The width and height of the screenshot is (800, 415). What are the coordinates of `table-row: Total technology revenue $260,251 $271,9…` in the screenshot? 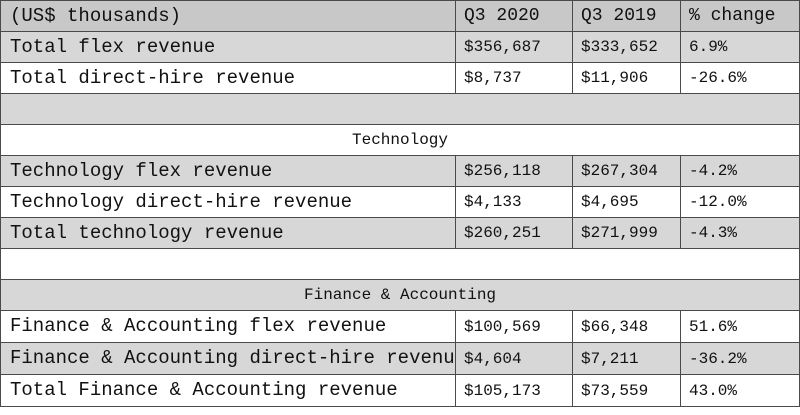 It's located at (400, 233).